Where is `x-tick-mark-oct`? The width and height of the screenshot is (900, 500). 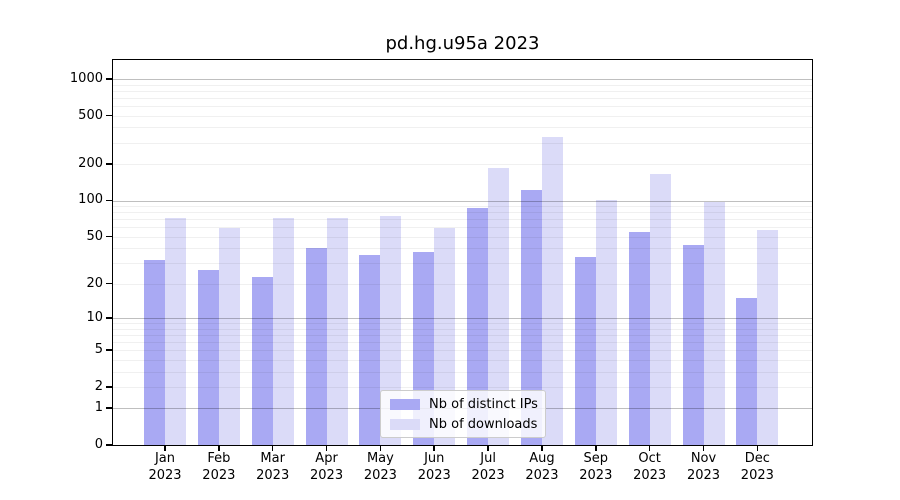 x-tick-mark-oct is located at coordinates (649, 448).